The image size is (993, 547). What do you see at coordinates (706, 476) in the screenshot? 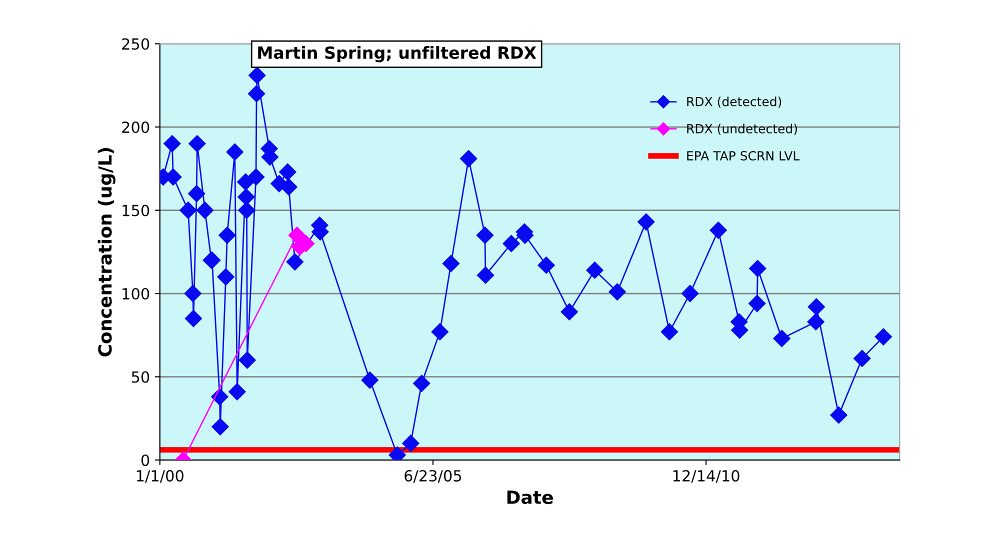
I see `x-tick-label: 12/14/10` at bounding box center [706, 476].